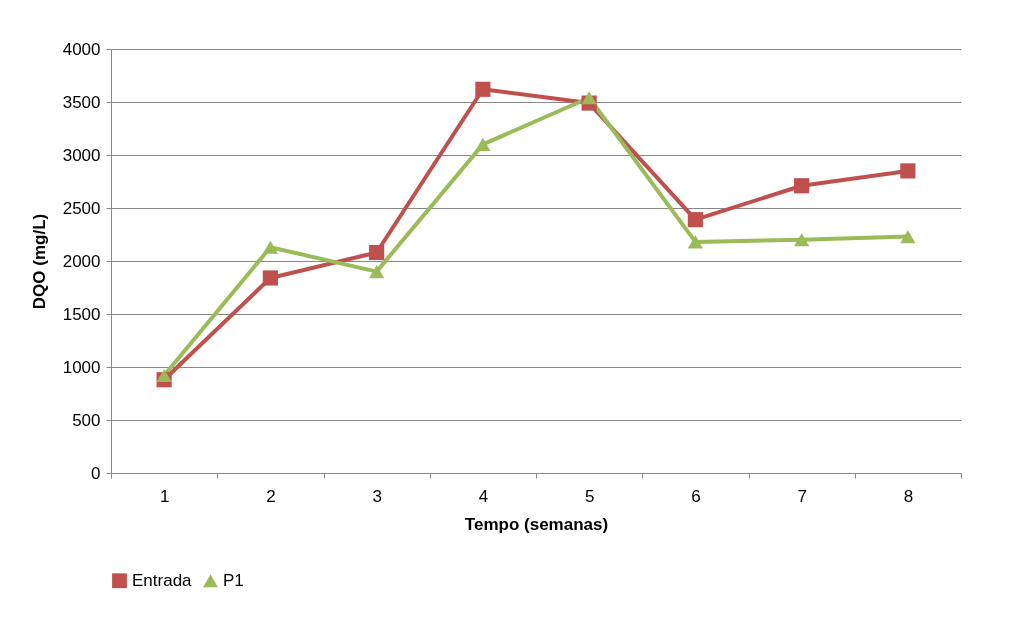  I want to click on y-tick-label: 3500, so click(81, 102).